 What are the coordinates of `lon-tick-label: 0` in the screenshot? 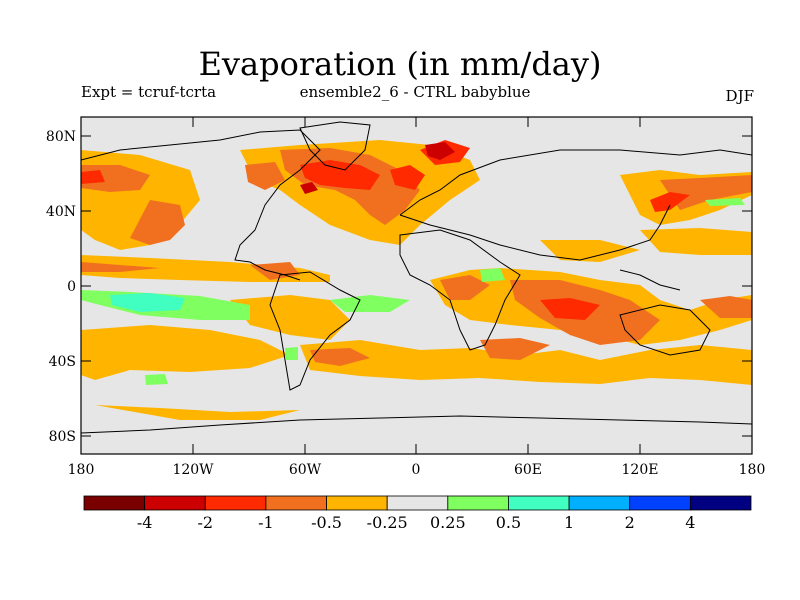 It's located at (416, 470).